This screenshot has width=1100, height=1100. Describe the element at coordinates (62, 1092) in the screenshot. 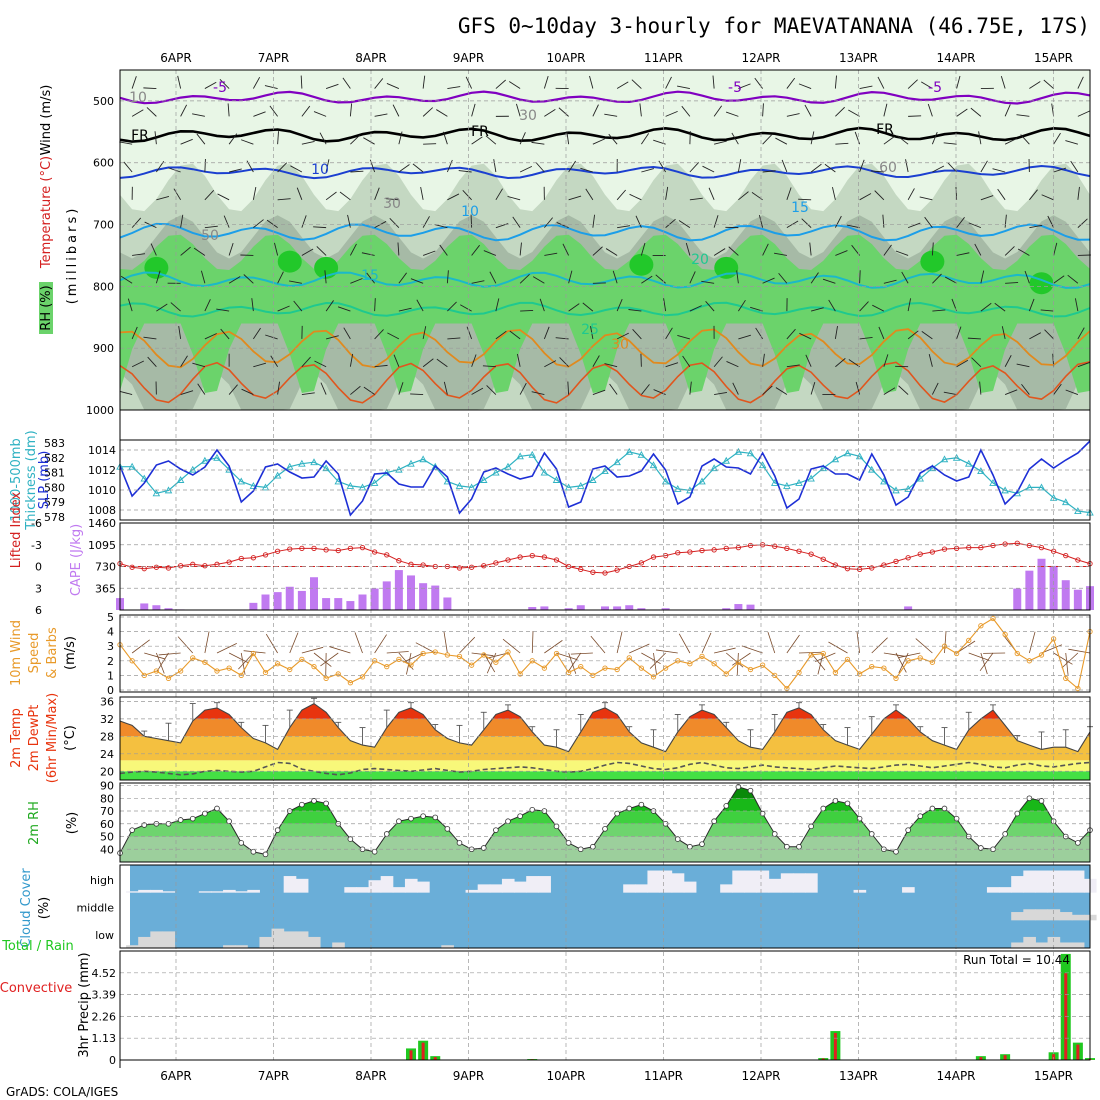

I see `footer-credit: GrADS: COLA/IGES` at that location.